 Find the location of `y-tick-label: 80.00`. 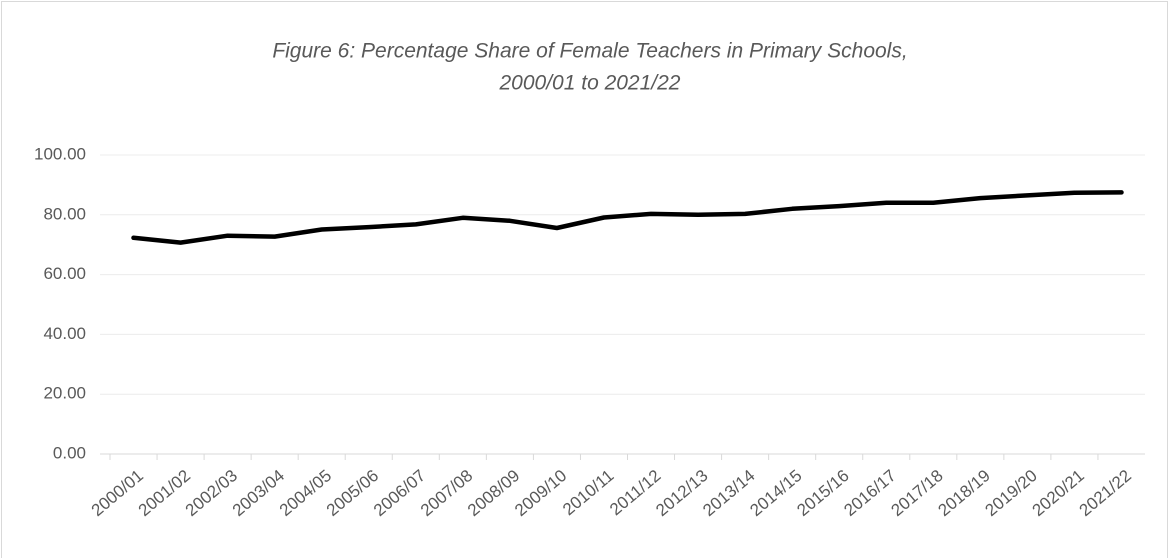

y-tick-label: 80.00 is located at coordinates (64, 213).